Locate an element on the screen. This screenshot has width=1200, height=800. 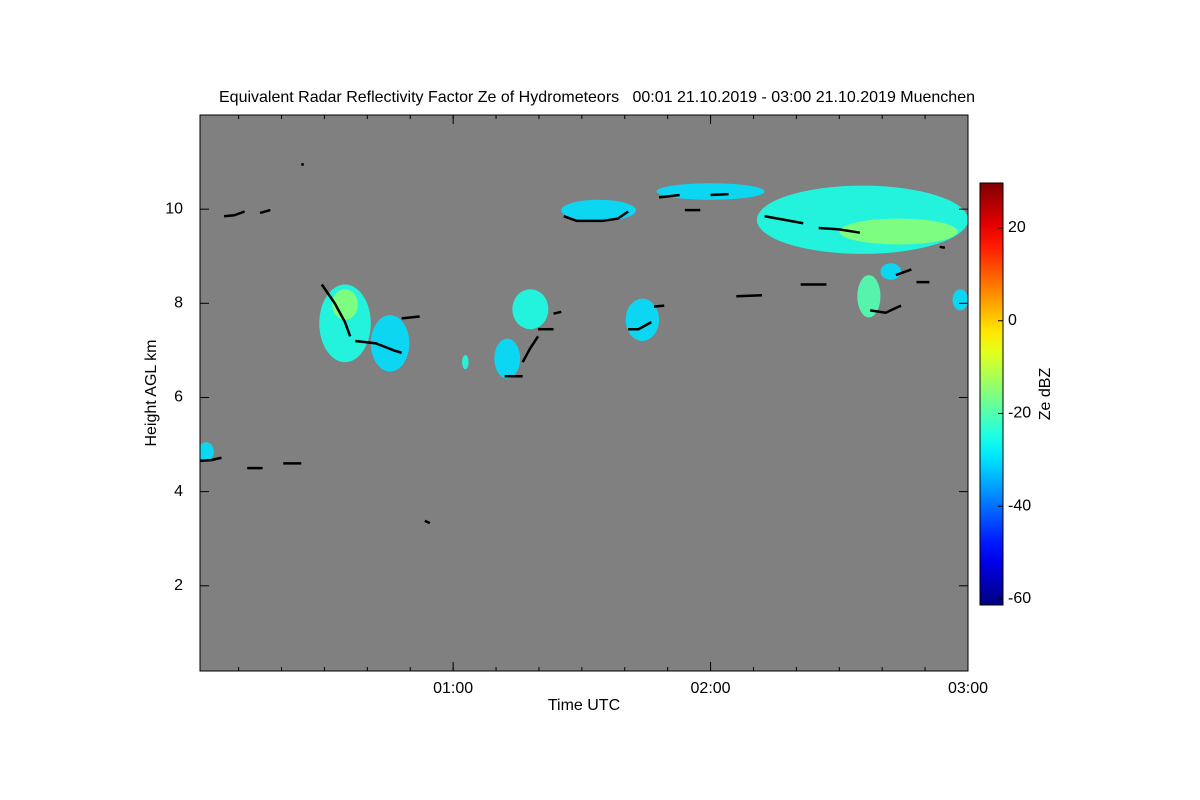
x-tick-label: 03:00 is located at coordinates (968, 688).